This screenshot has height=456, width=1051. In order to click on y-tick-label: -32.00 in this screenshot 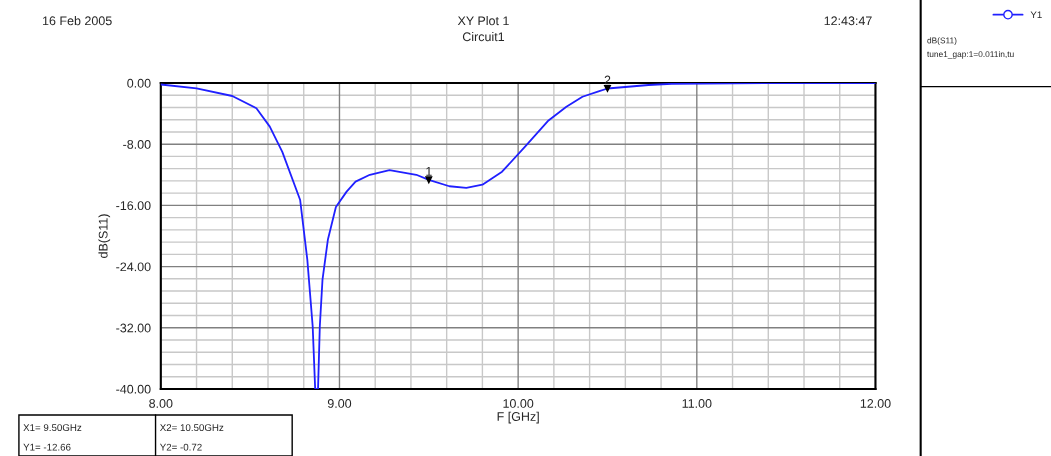, I will do `click(133, 328)`.